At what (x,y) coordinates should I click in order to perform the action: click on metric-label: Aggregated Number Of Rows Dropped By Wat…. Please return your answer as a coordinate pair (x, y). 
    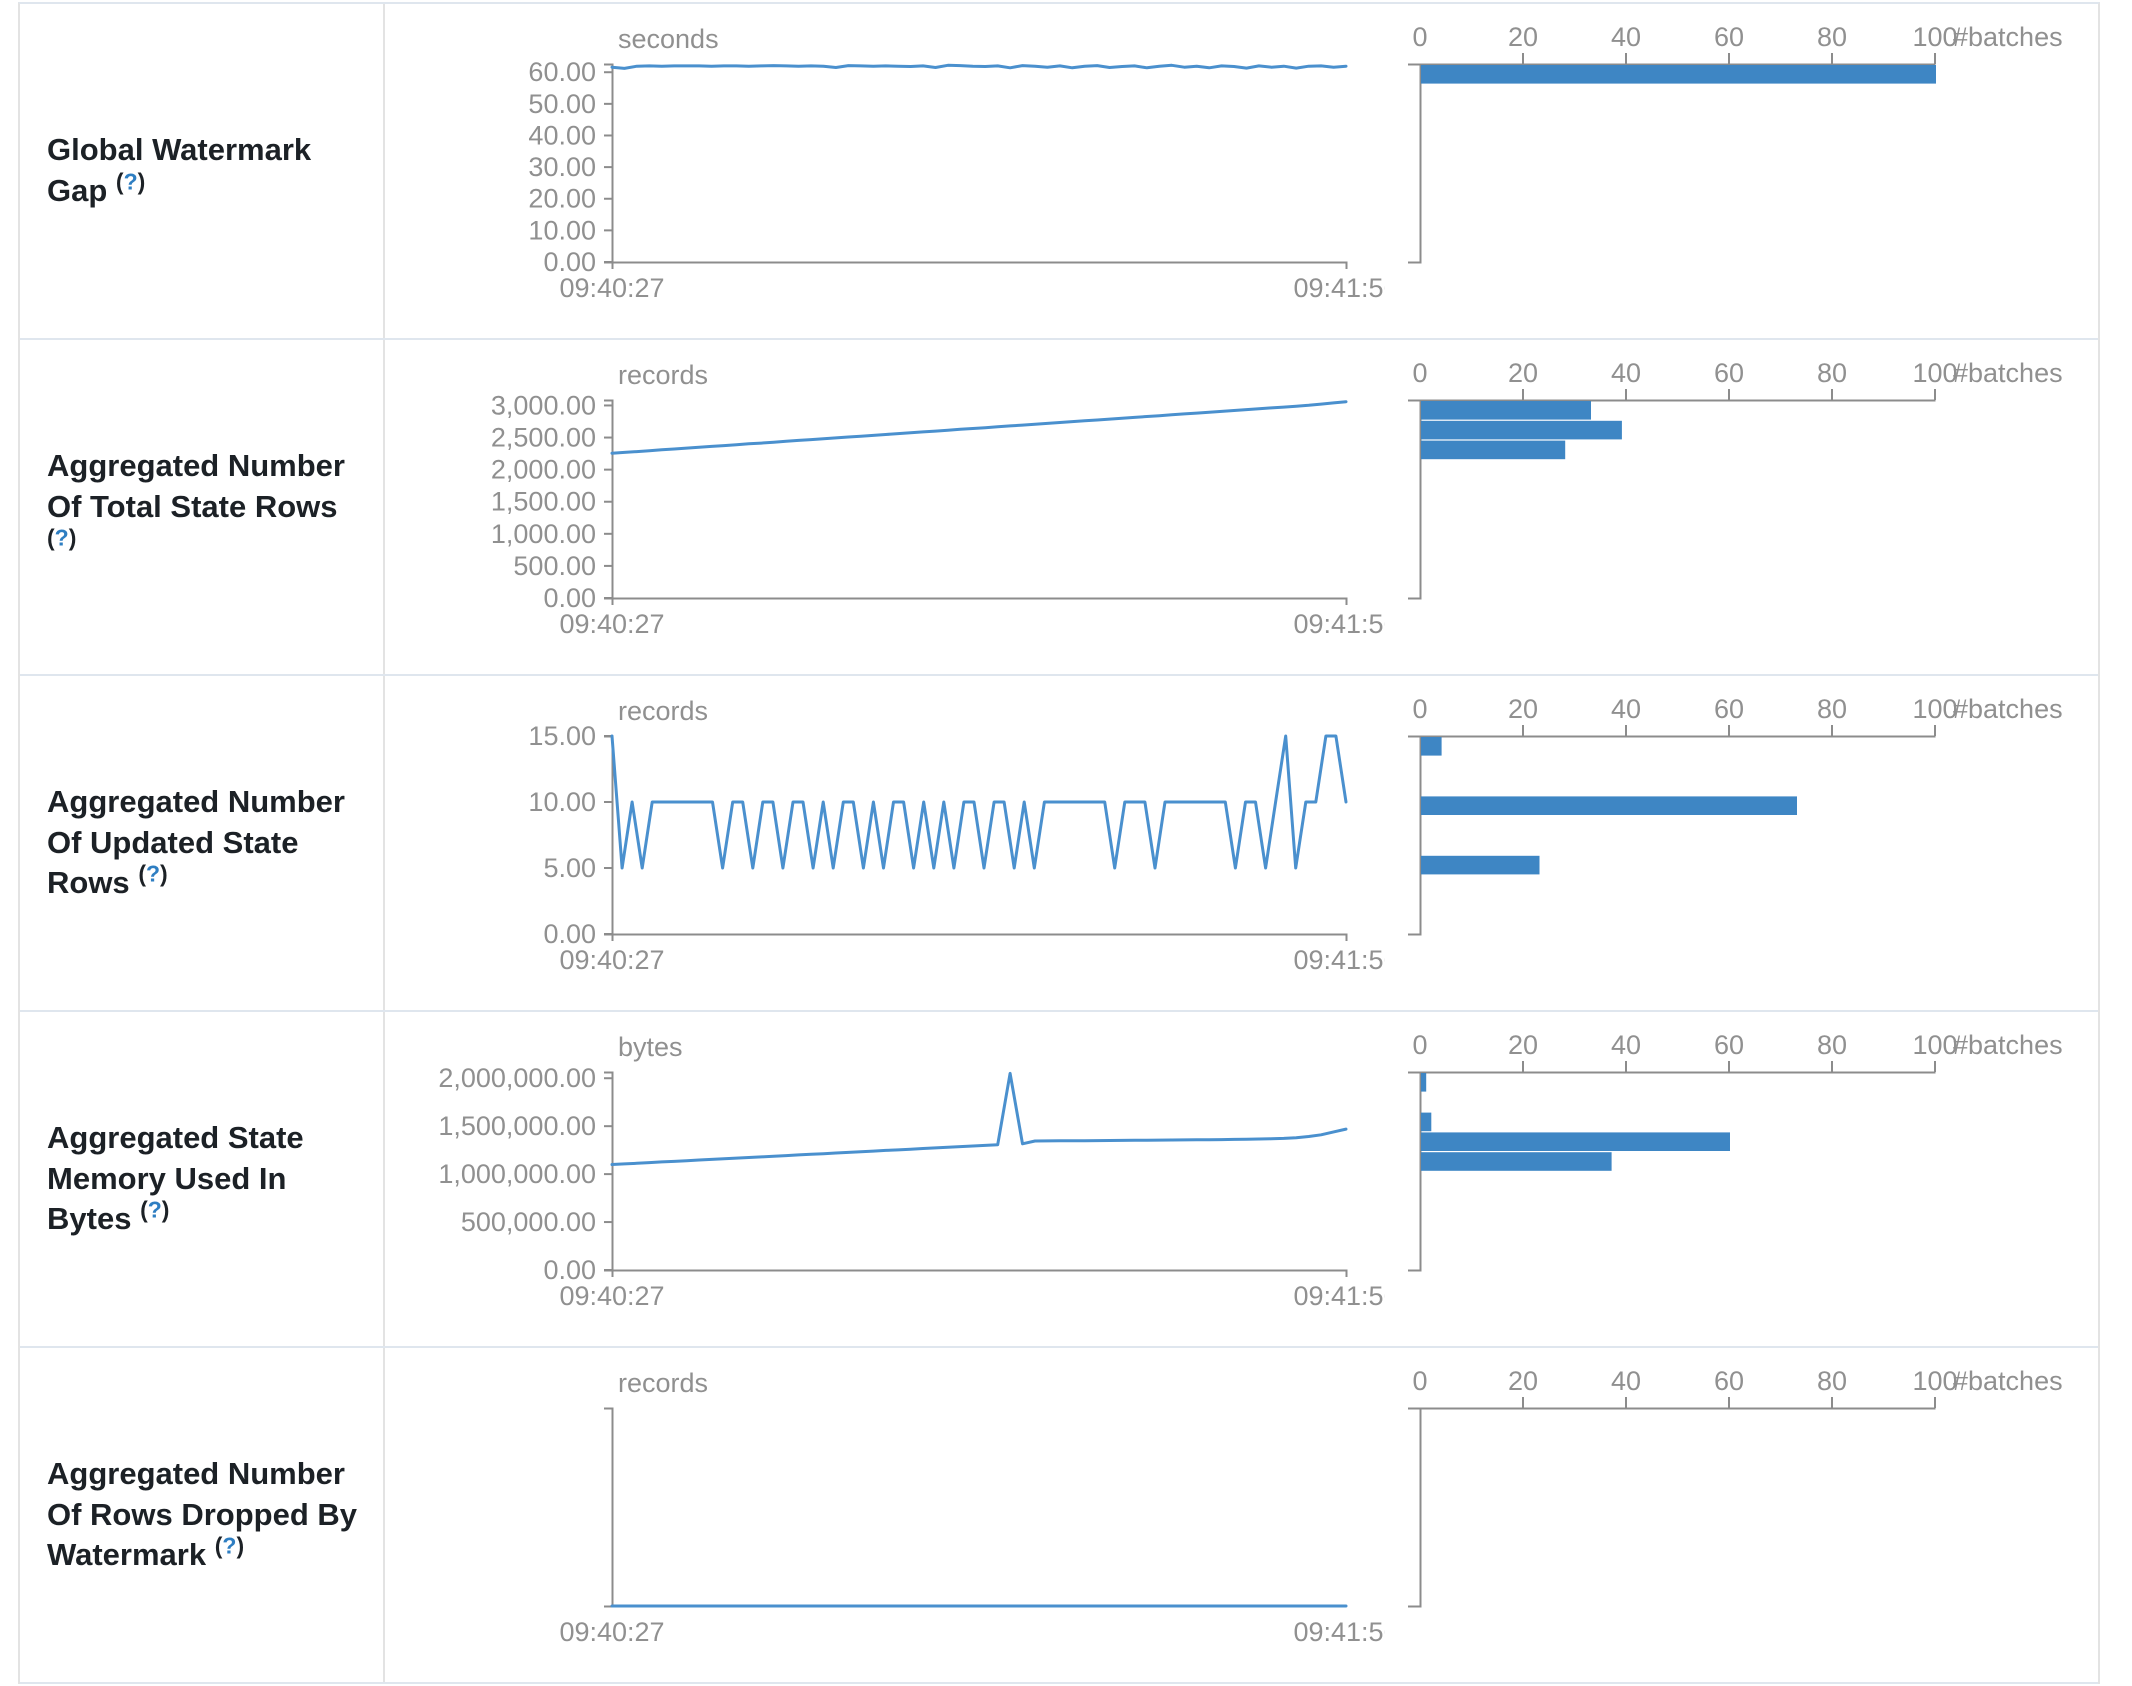
    Looking at the image, I should click on (203, 1515).